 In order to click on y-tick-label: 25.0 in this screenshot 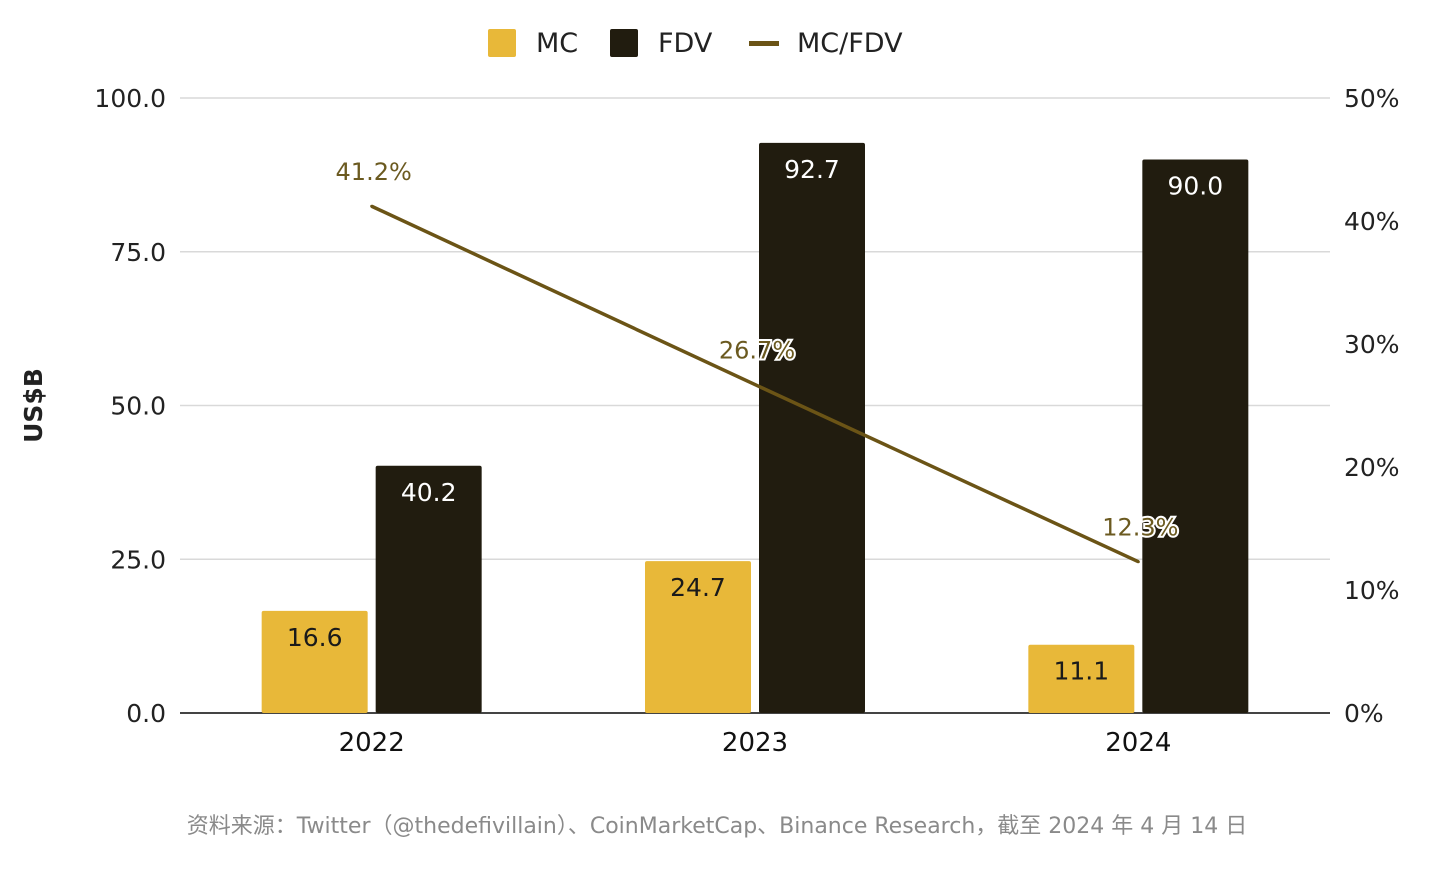, I will do `click(138, 559)`.